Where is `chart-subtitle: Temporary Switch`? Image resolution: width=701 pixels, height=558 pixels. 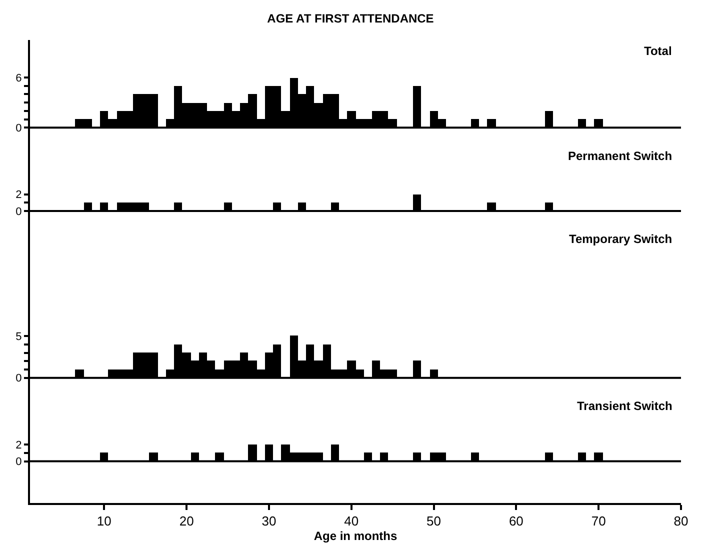 chart-subtitle: Temporary Switch is located at coordinates (620, 239).